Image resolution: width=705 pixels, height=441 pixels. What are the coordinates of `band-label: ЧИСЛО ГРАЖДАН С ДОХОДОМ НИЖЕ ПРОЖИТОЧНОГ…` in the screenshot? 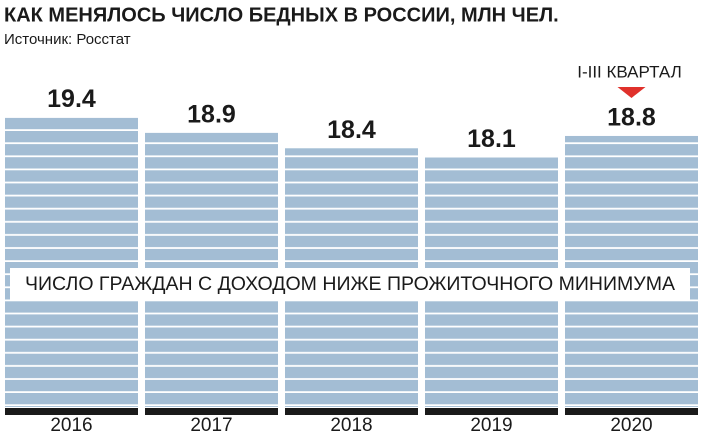 It's located at (350, 284).